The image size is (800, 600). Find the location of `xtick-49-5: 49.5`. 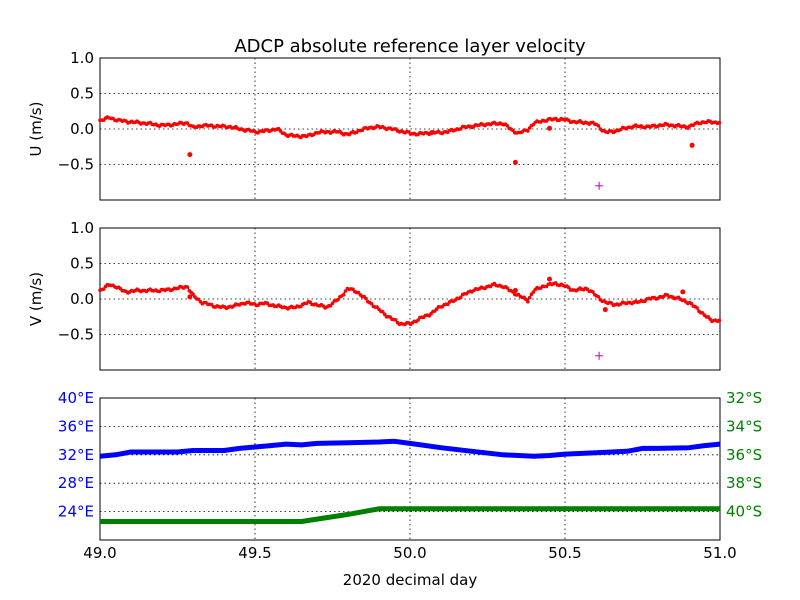

xtick-49-5: 49.5 is located at coordinates (254, 553).